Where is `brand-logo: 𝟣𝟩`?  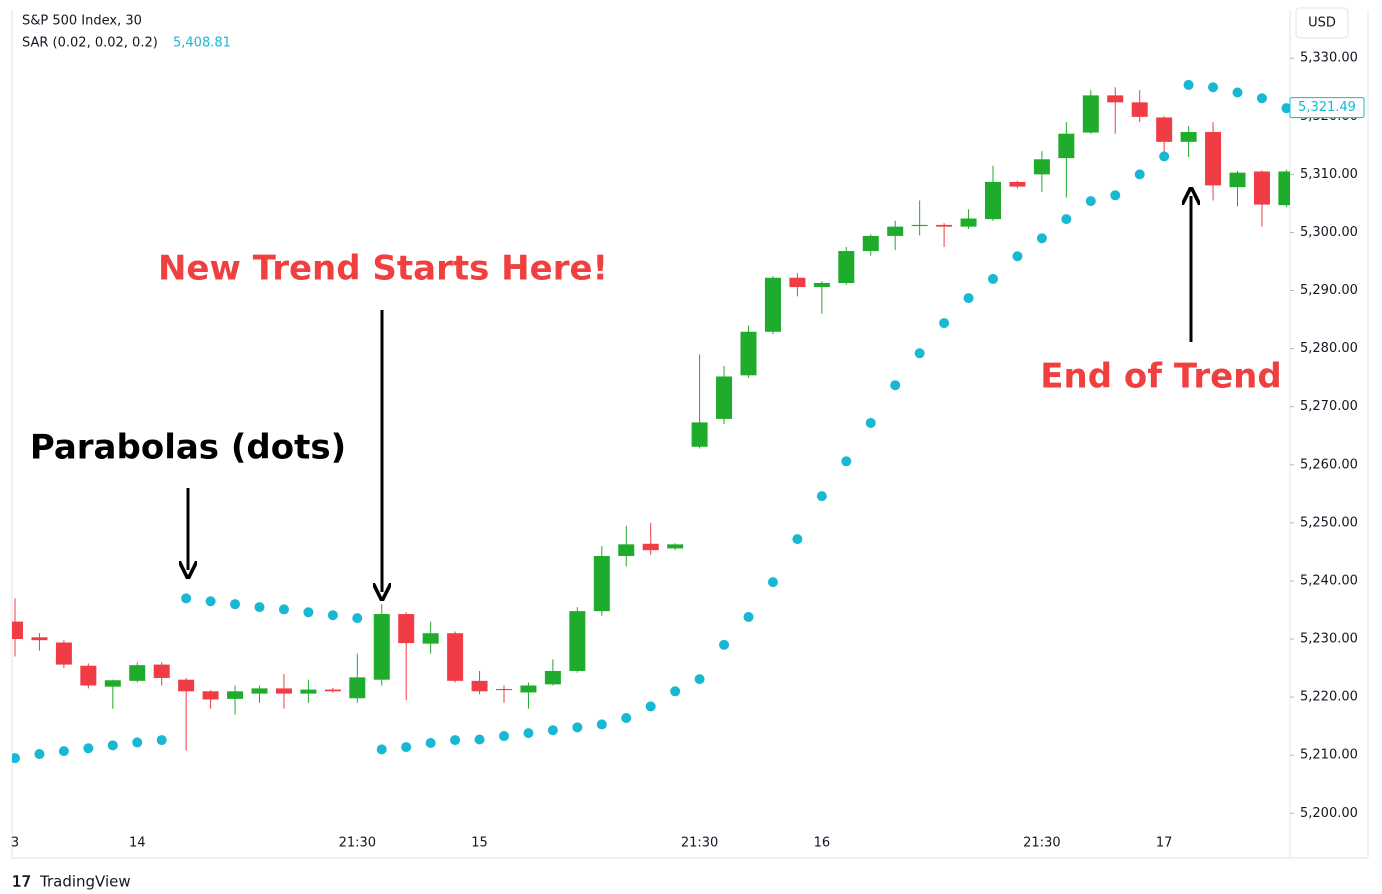 brand-logo: 𝟣𝟩 is located at coordinates (21, 882).